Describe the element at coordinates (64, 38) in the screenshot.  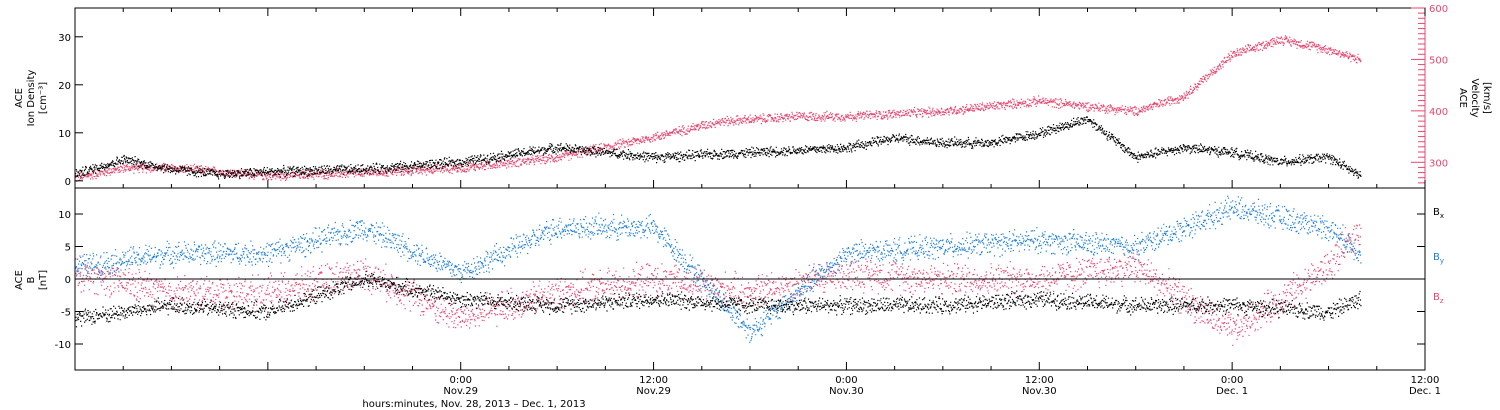
I see `density-tick-label-3: 30` at that location.